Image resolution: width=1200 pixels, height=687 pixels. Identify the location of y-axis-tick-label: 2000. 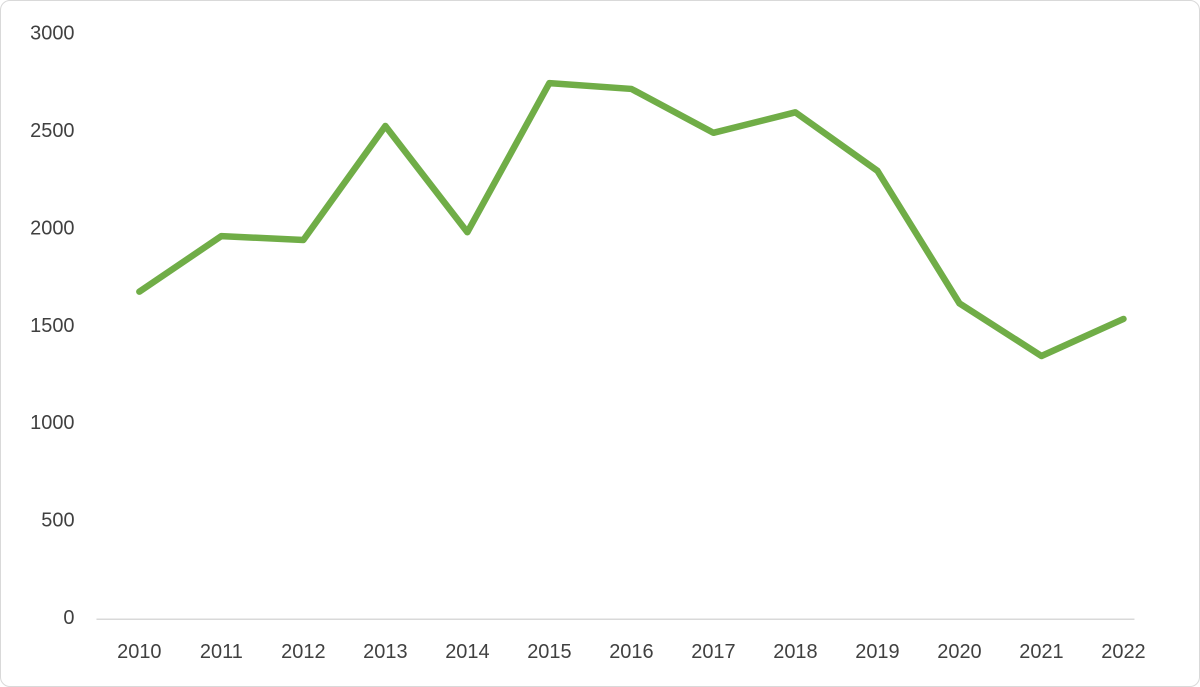
(52, 228).